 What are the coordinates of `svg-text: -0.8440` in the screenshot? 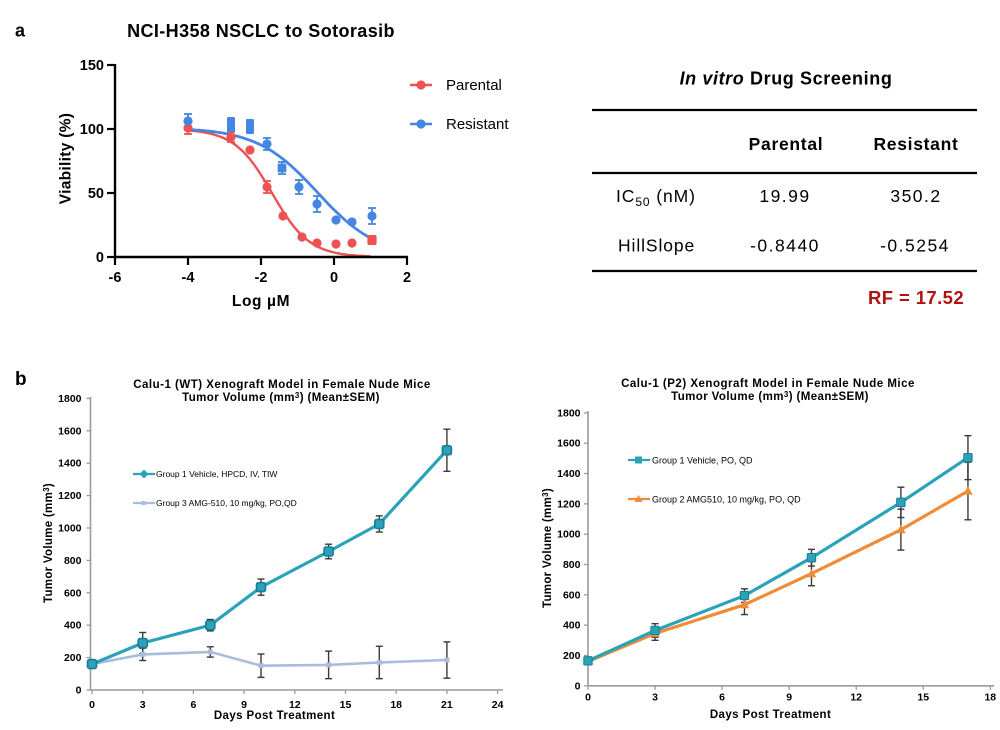 It's located at (785, 246).